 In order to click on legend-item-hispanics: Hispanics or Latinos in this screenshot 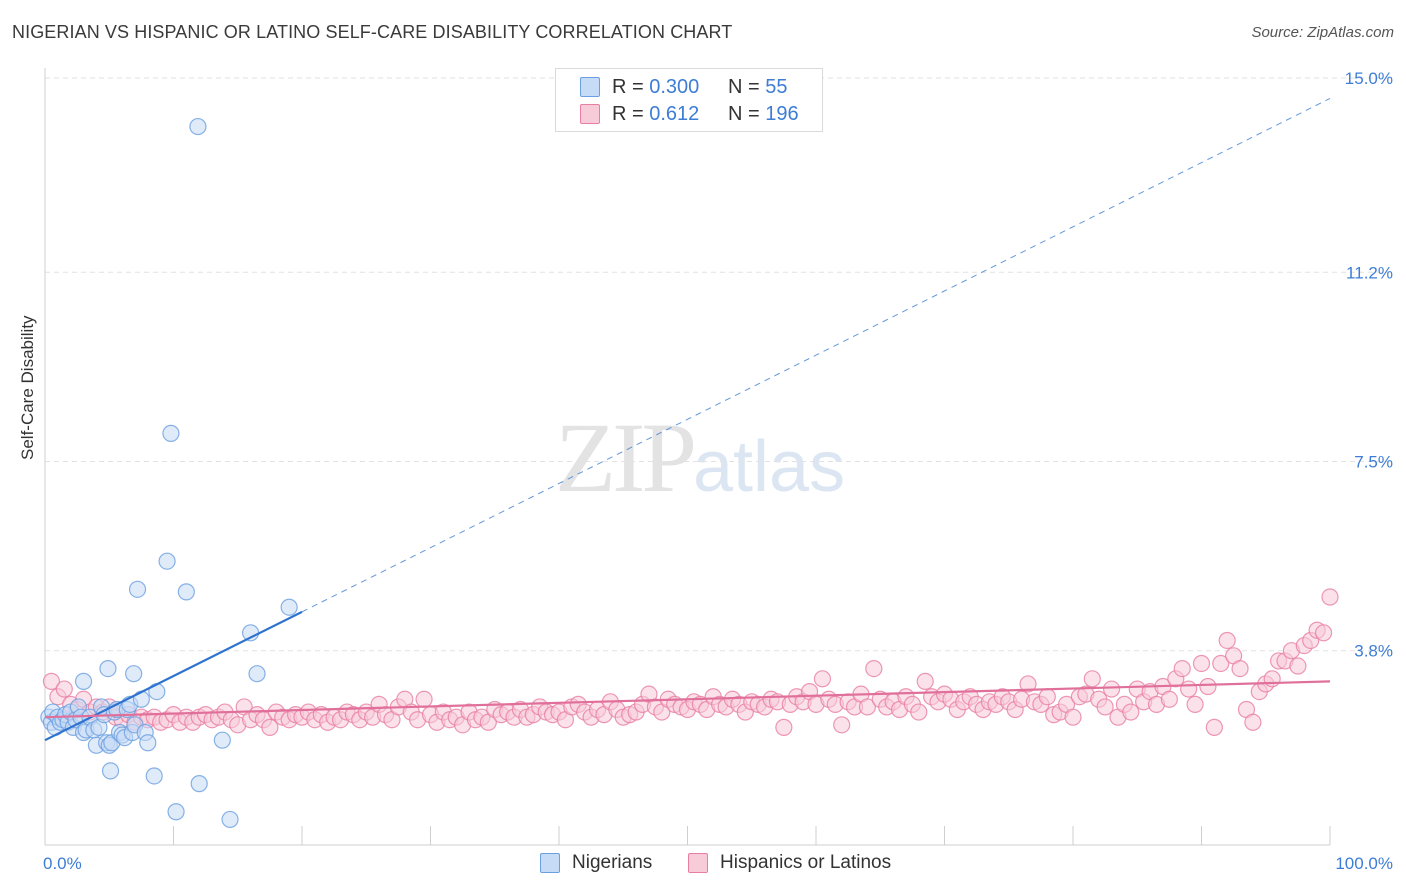, I will do `click(789, 863)`.